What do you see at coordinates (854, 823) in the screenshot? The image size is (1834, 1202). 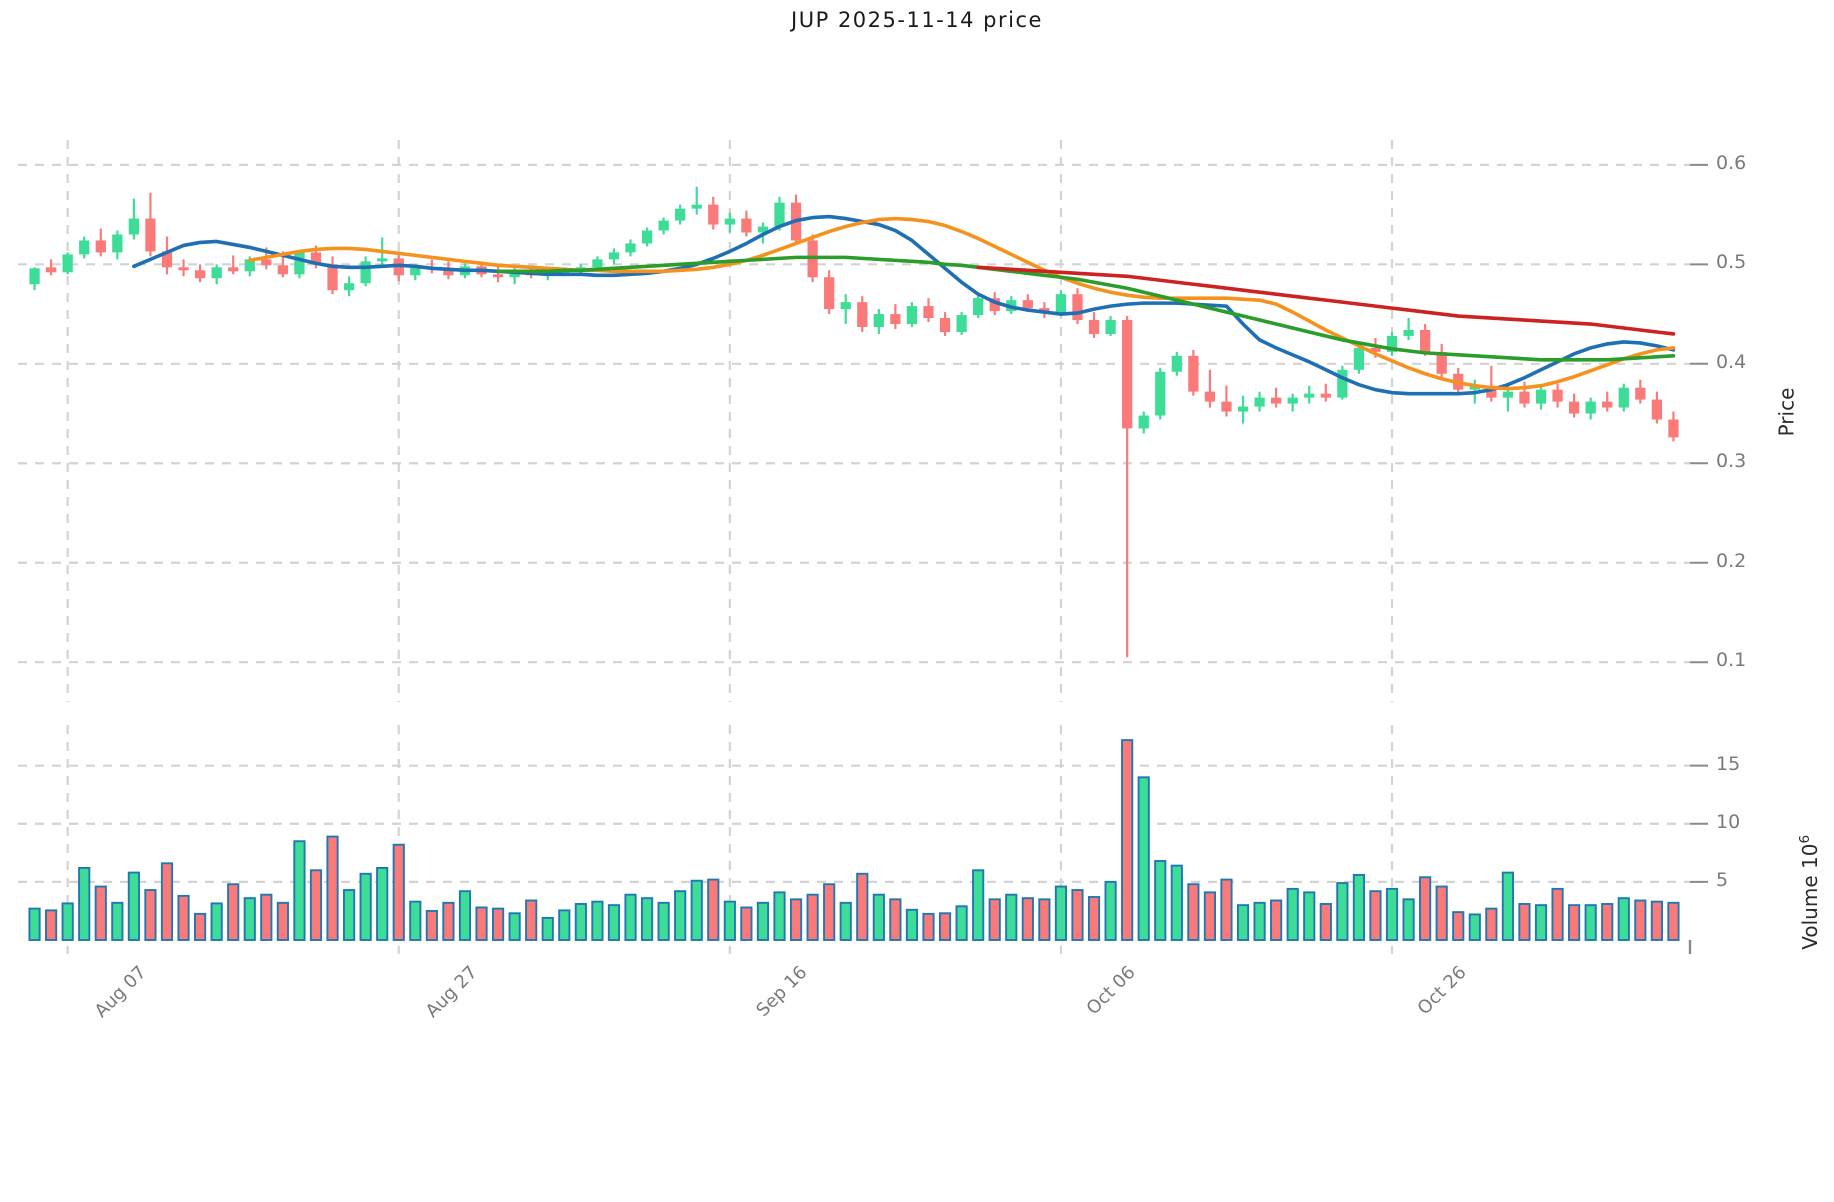 I see `volume-grid` at bounding box center [854, 823].